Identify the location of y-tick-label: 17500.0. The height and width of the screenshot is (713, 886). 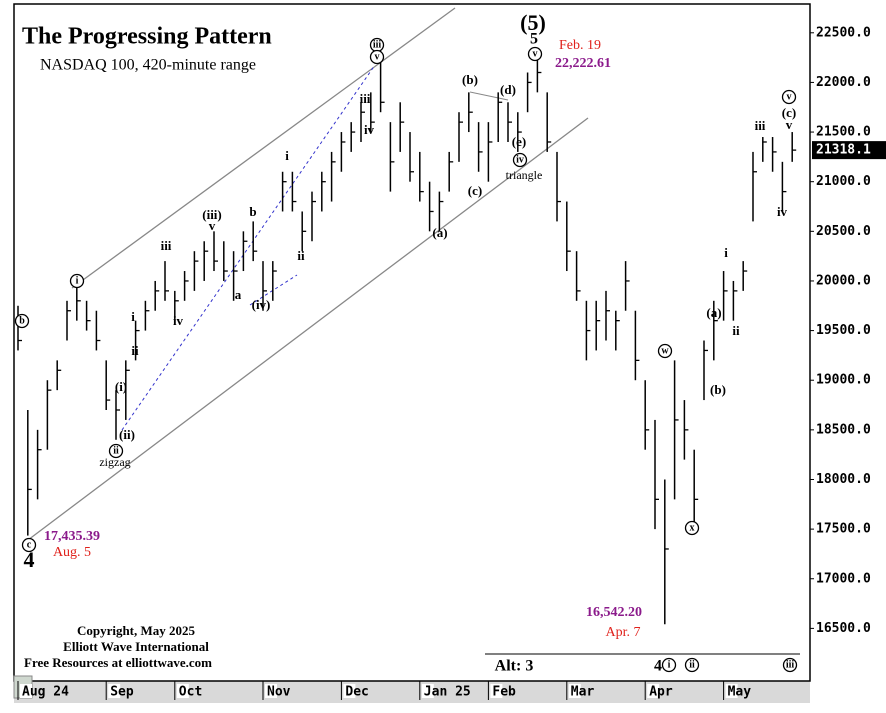
(843, 529).